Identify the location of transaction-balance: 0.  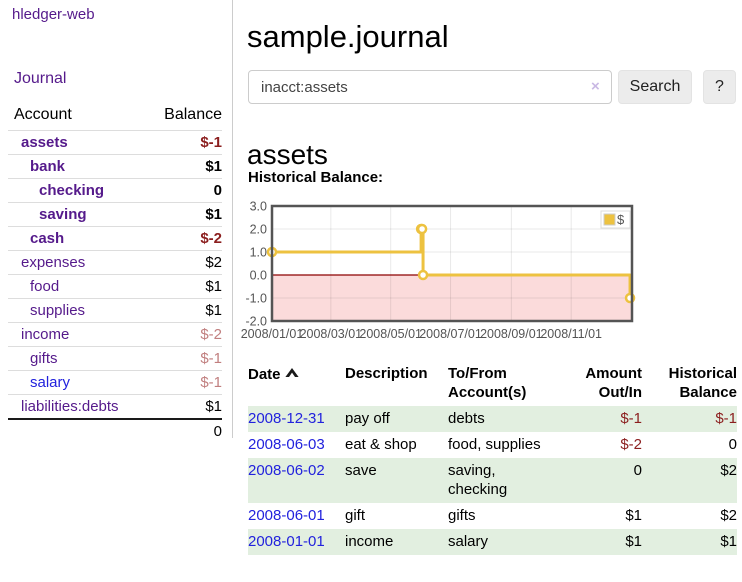
(732, 444).